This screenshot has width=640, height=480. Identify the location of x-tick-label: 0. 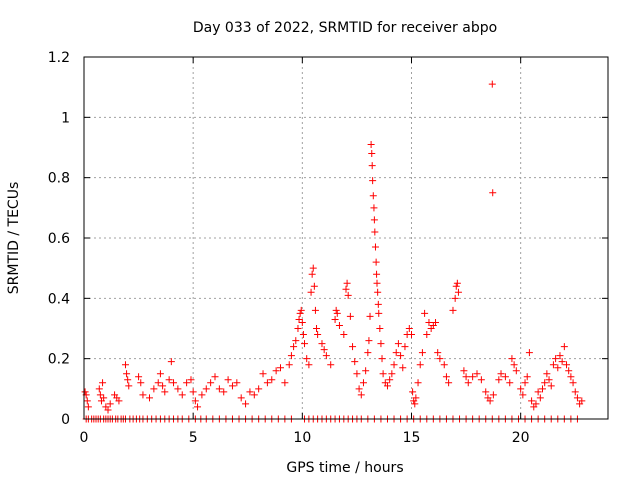
(84, 438).